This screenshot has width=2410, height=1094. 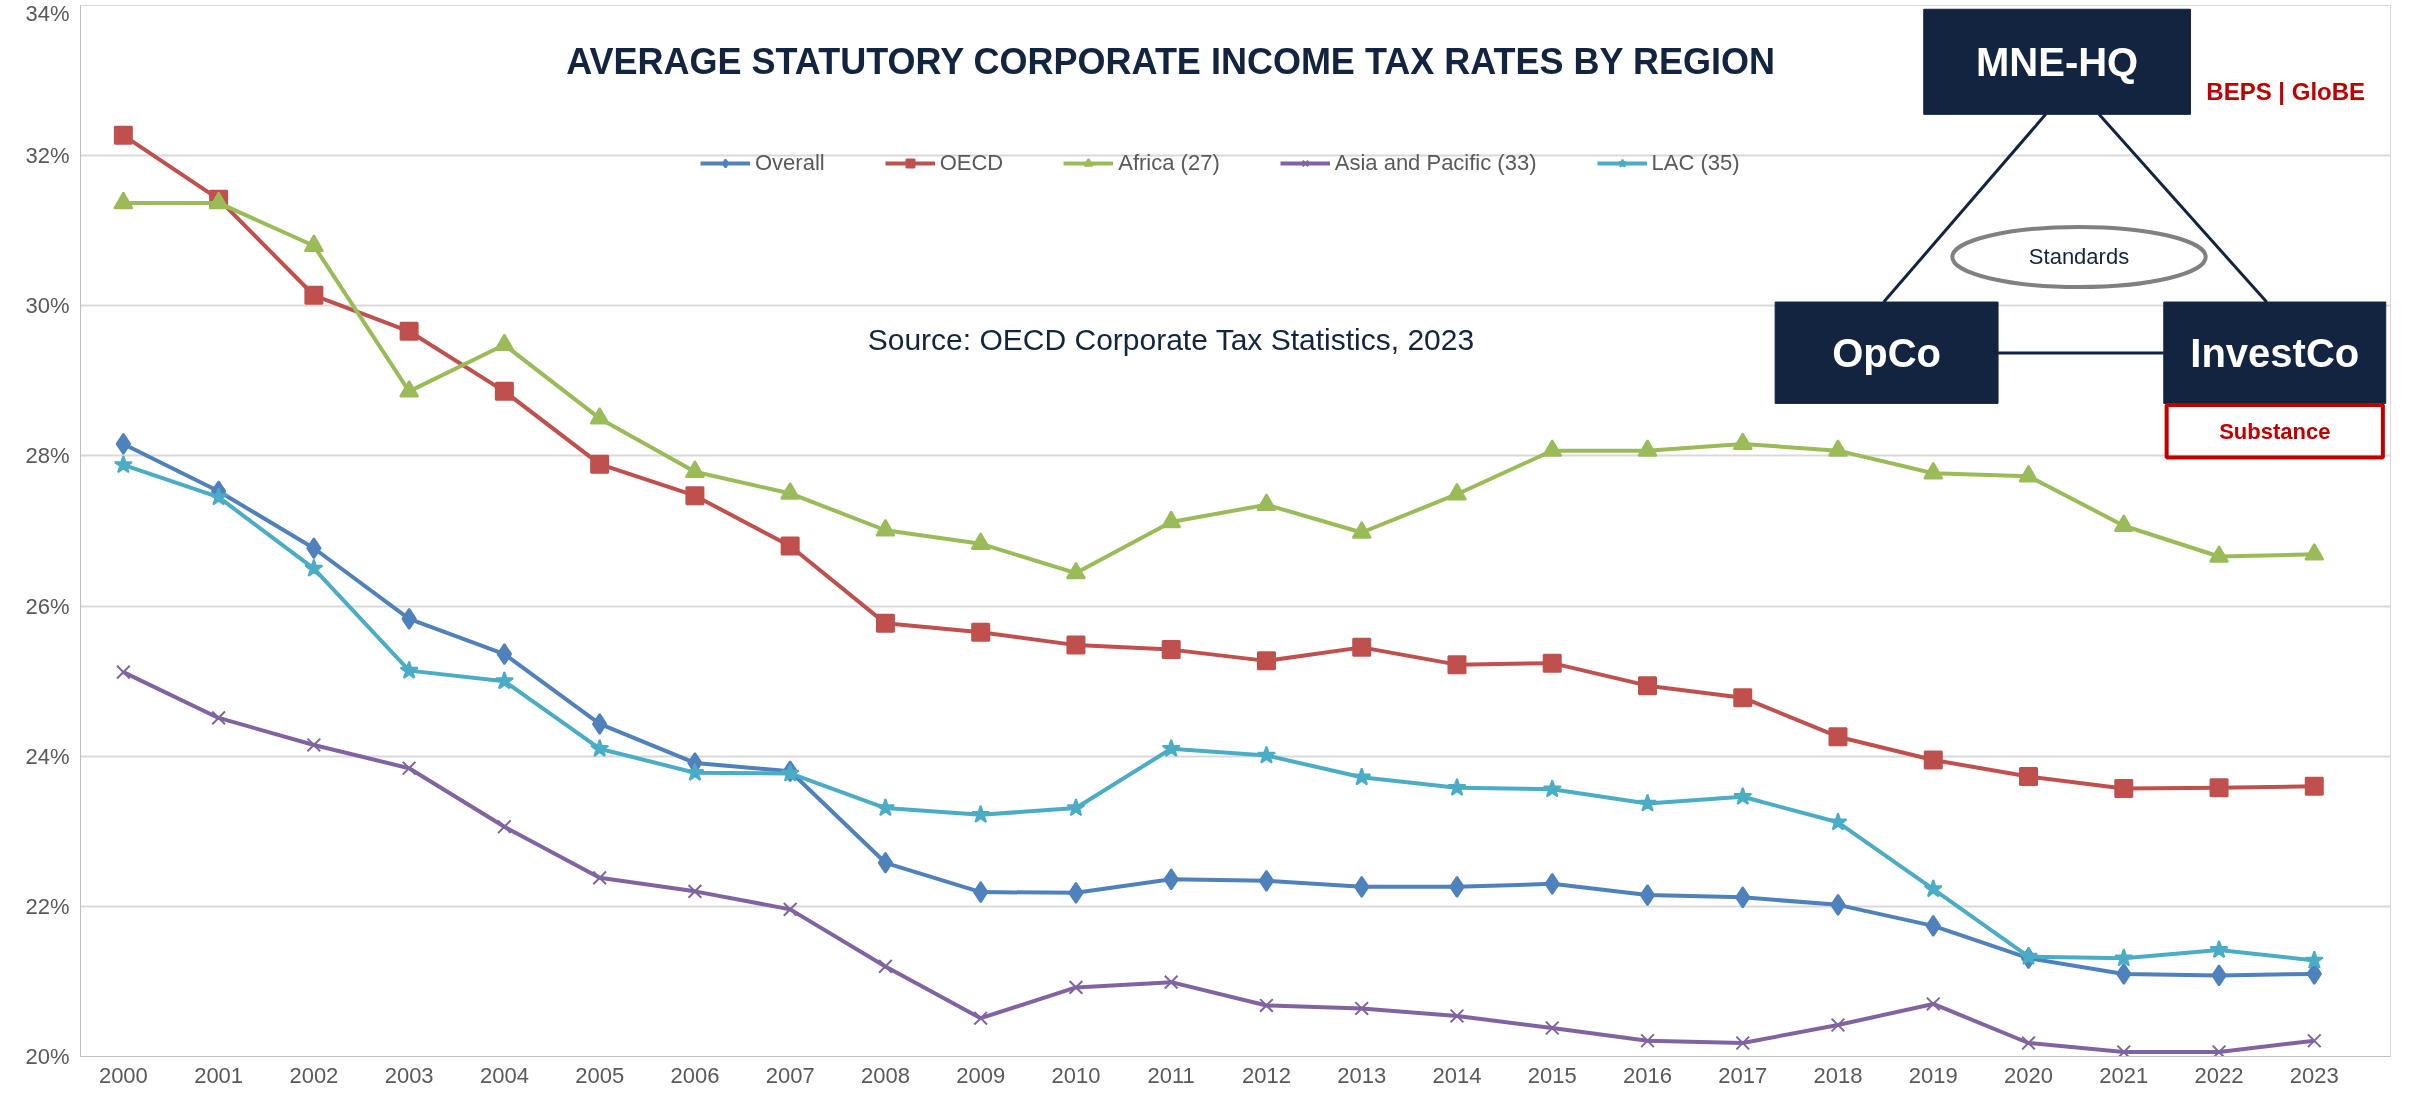 What do you see at coordinates (219, 1075) in the screenshot?
I see `x-tick-label: 2001` at bounding box center [219, 1075].